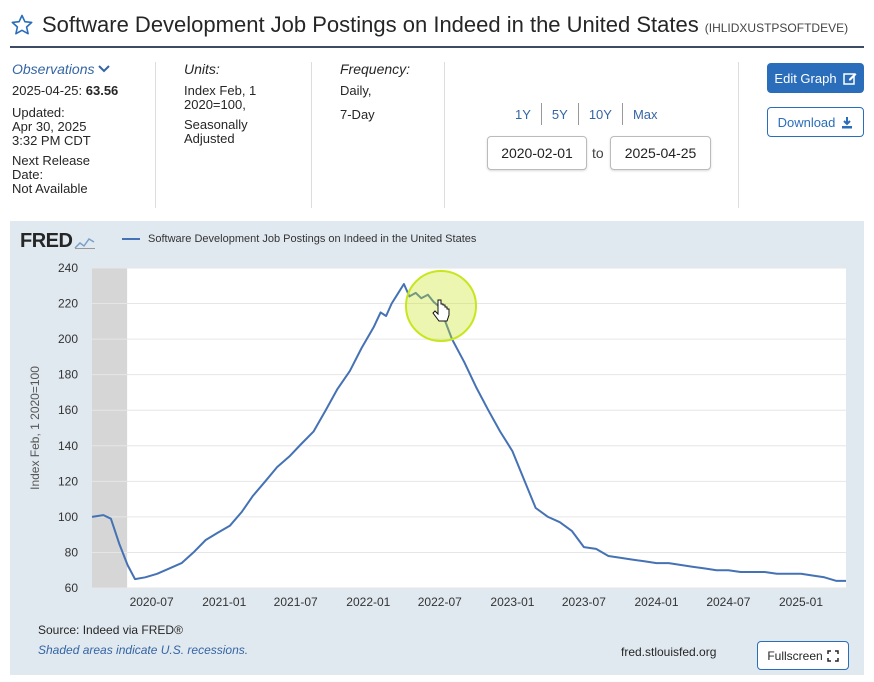 Image resolution: width=874 pixels, height=682 pixels. Describe the element at coordinates (220, 90) in the screenshot. I see `units-line-1: Index Feb, 1` at that location.